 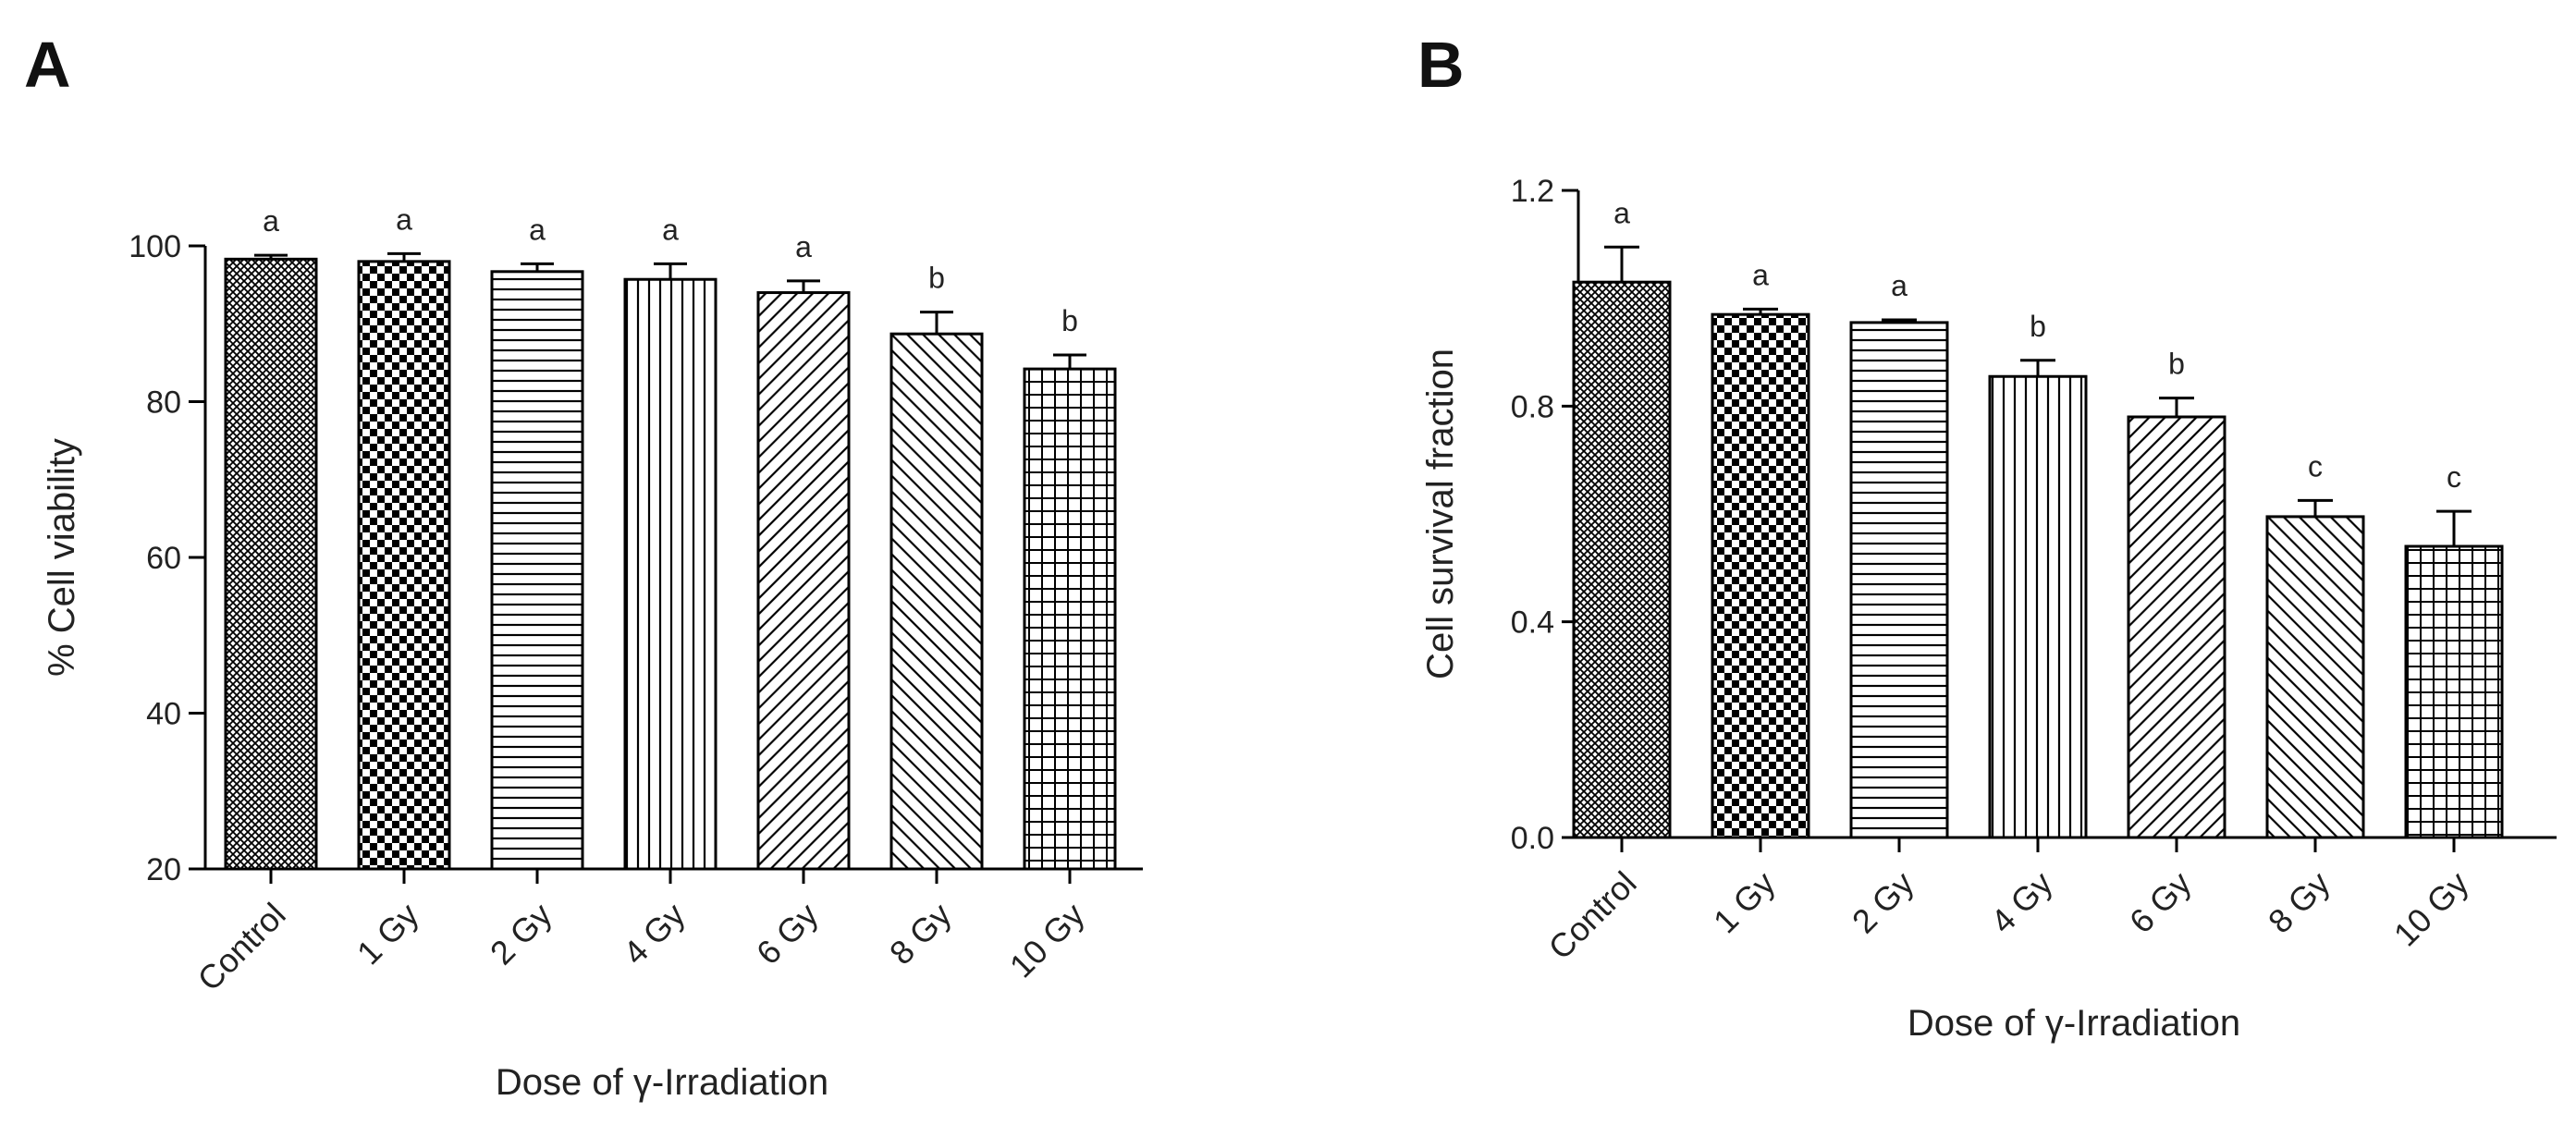 I want to click on y-tick-label: 0.0, so click(x=1532, y=838).